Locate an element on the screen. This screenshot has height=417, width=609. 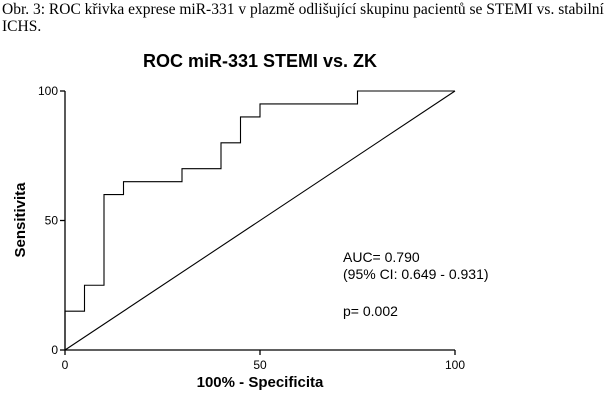
y-axis-label: Sensitivita is located at coordinates (20, 220).